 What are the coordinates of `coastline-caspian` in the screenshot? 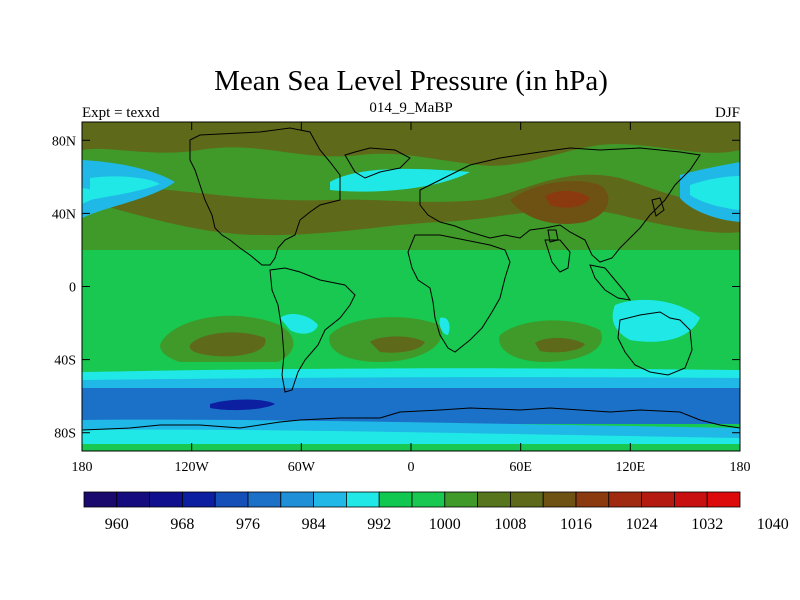 It's located at (553, 236).